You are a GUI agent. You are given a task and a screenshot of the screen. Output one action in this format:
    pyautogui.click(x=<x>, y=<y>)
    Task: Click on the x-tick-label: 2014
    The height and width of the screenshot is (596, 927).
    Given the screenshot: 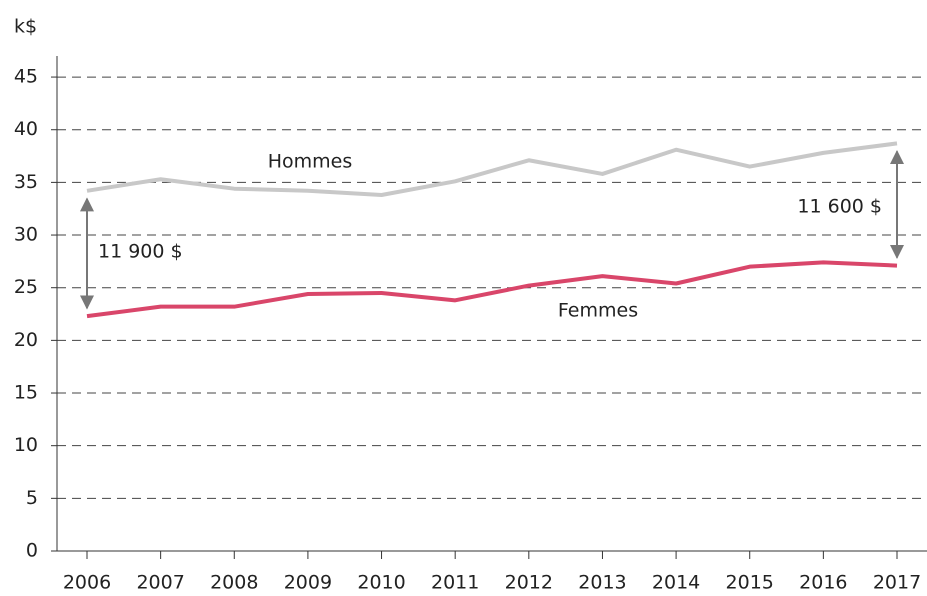 What is the action you would take?
    pyautogui.click(x=676, y=583)
    